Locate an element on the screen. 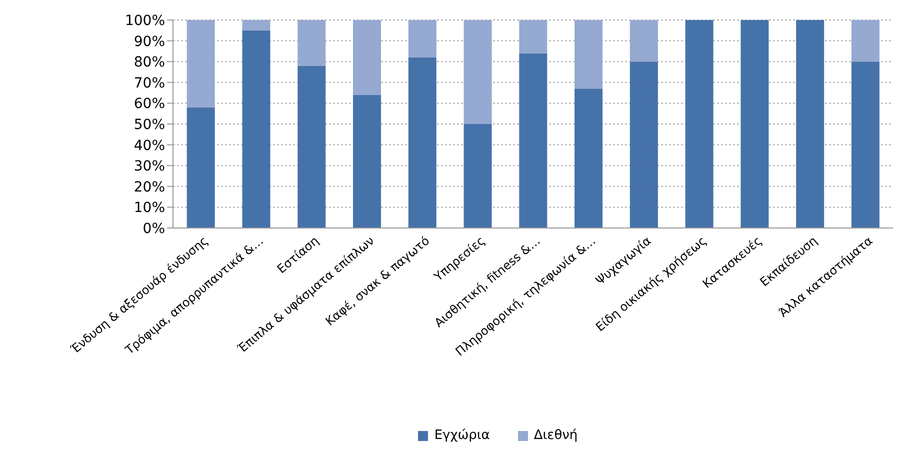 This screenshot has width=924, height=460. y-tick-label: 70% is located at coordinates (149, 83).